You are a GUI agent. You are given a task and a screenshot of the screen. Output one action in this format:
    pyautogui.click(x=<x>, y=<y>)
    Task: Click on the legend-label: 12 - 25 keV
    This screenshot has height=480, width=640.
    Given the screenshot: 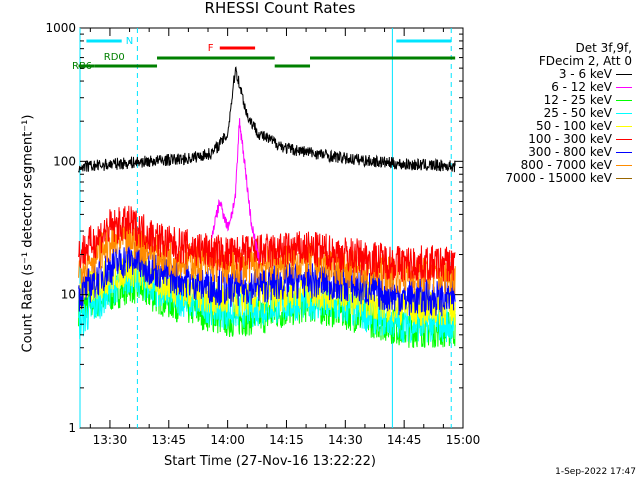 What is the action you would take?
    pyautogui.click(x=577, y=100)
    